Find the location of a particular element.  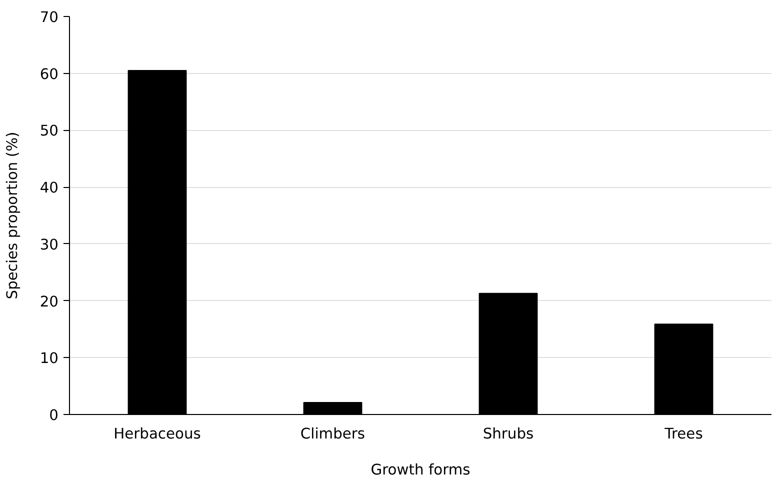

y-tick-label: 10 is located at coordinates (49, 359).